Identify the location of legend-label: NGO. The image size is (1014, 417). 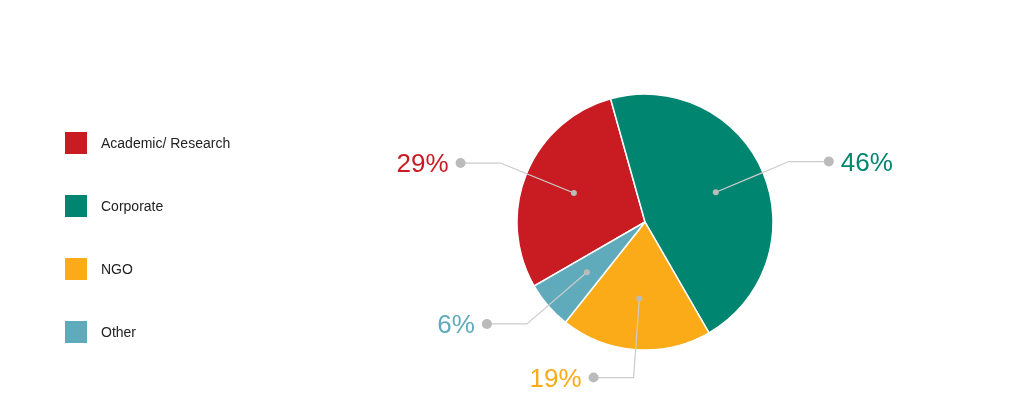
(117, 269).